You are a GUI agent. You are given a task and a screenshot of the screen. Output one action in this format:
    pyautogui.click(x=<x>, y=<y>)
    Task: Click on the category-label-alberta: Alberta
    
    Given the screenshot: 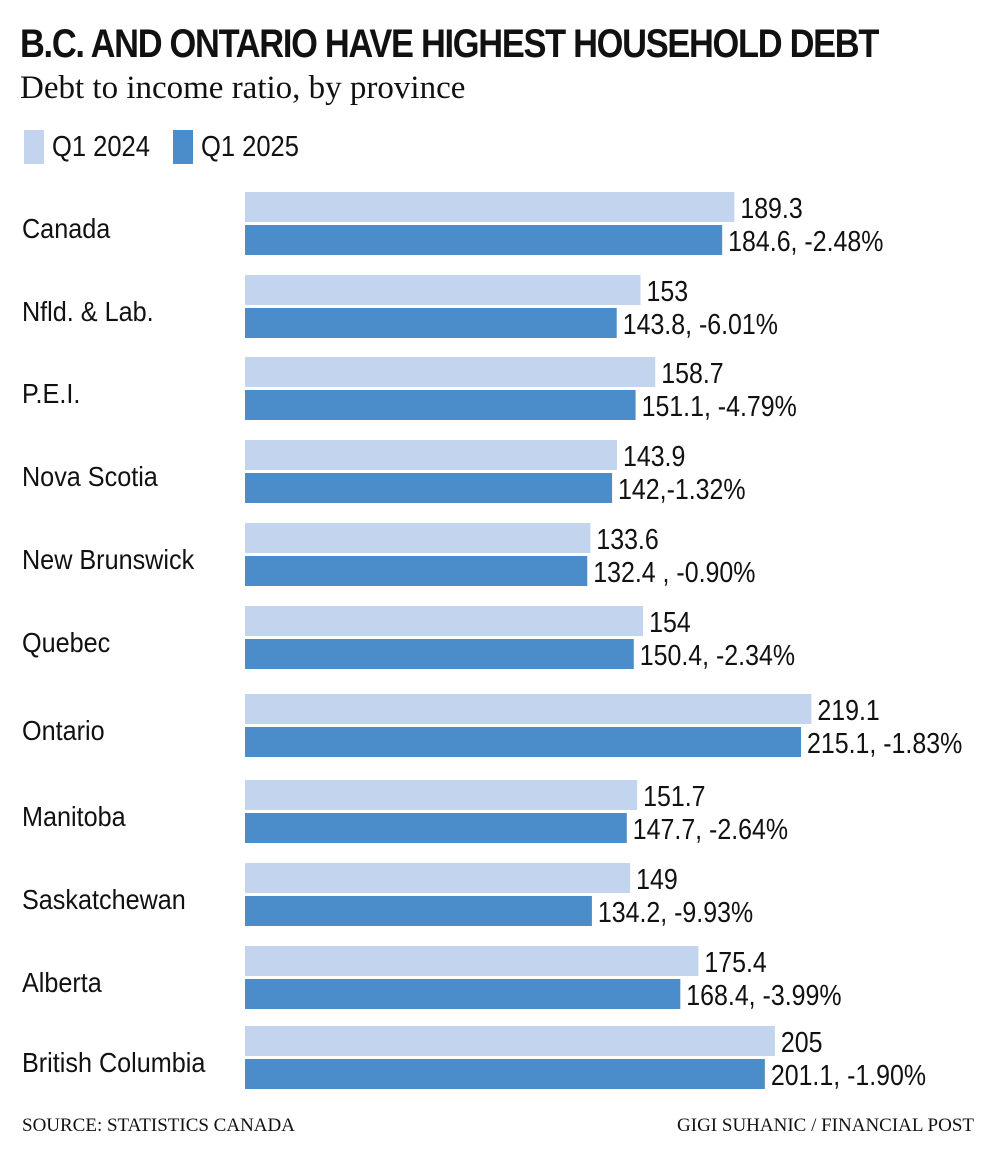 What is the action you would take?
    pyautogui.click(x=62, y=983)
    